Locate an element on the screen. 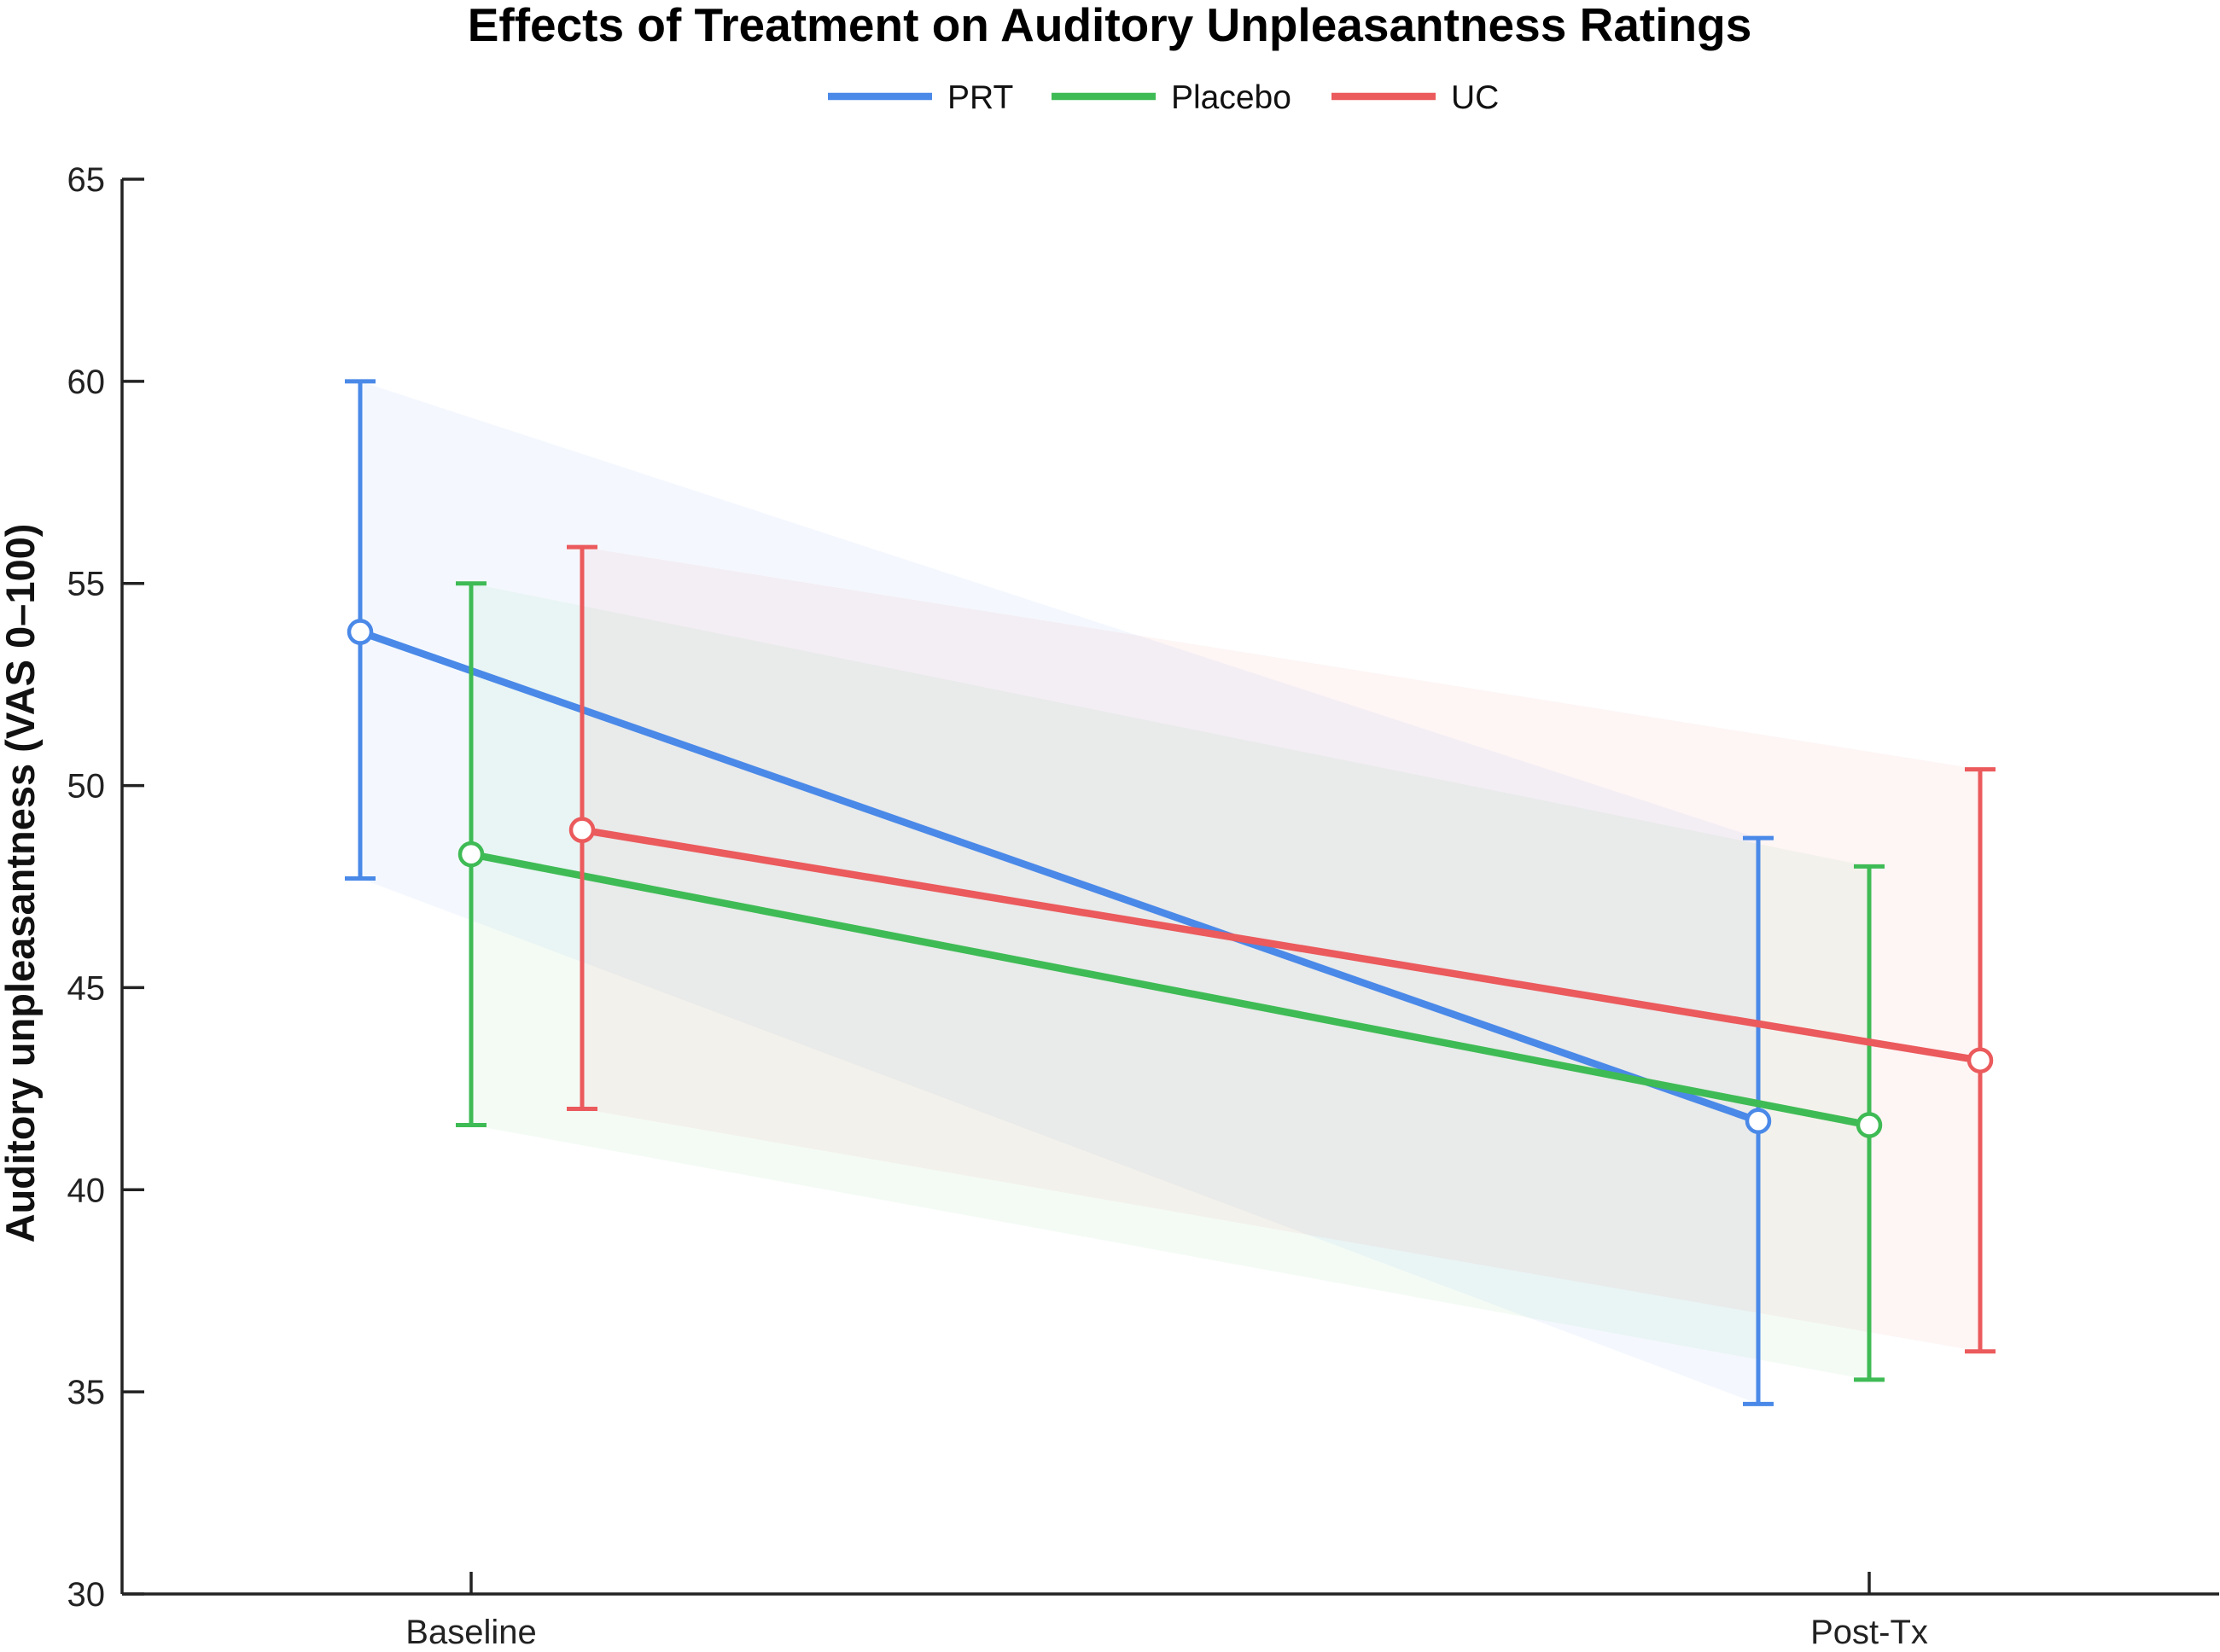 The width and height of the screenshot is (2220, 1652). y-axis-label: Auditory unpleasantness (VAS 0–100) is located at coordinates (21, 883).